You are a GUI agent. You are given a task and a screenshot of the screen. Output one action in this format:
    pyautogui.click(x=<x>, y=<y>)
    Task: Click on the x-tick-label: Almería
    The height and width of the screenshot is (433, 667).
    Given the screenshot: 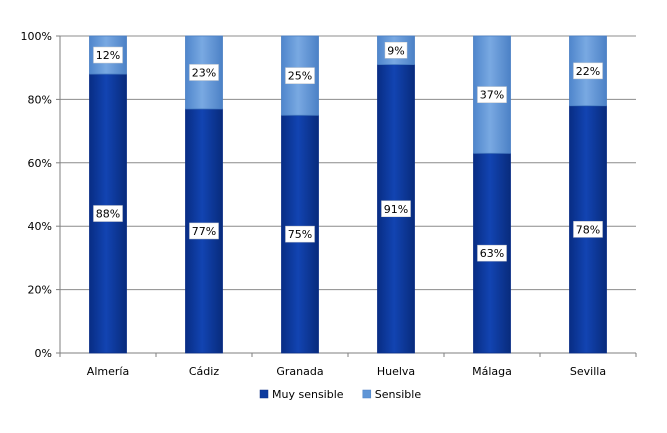 What is the action you would take?
    pyautogui.click(x=108, y=371)
    